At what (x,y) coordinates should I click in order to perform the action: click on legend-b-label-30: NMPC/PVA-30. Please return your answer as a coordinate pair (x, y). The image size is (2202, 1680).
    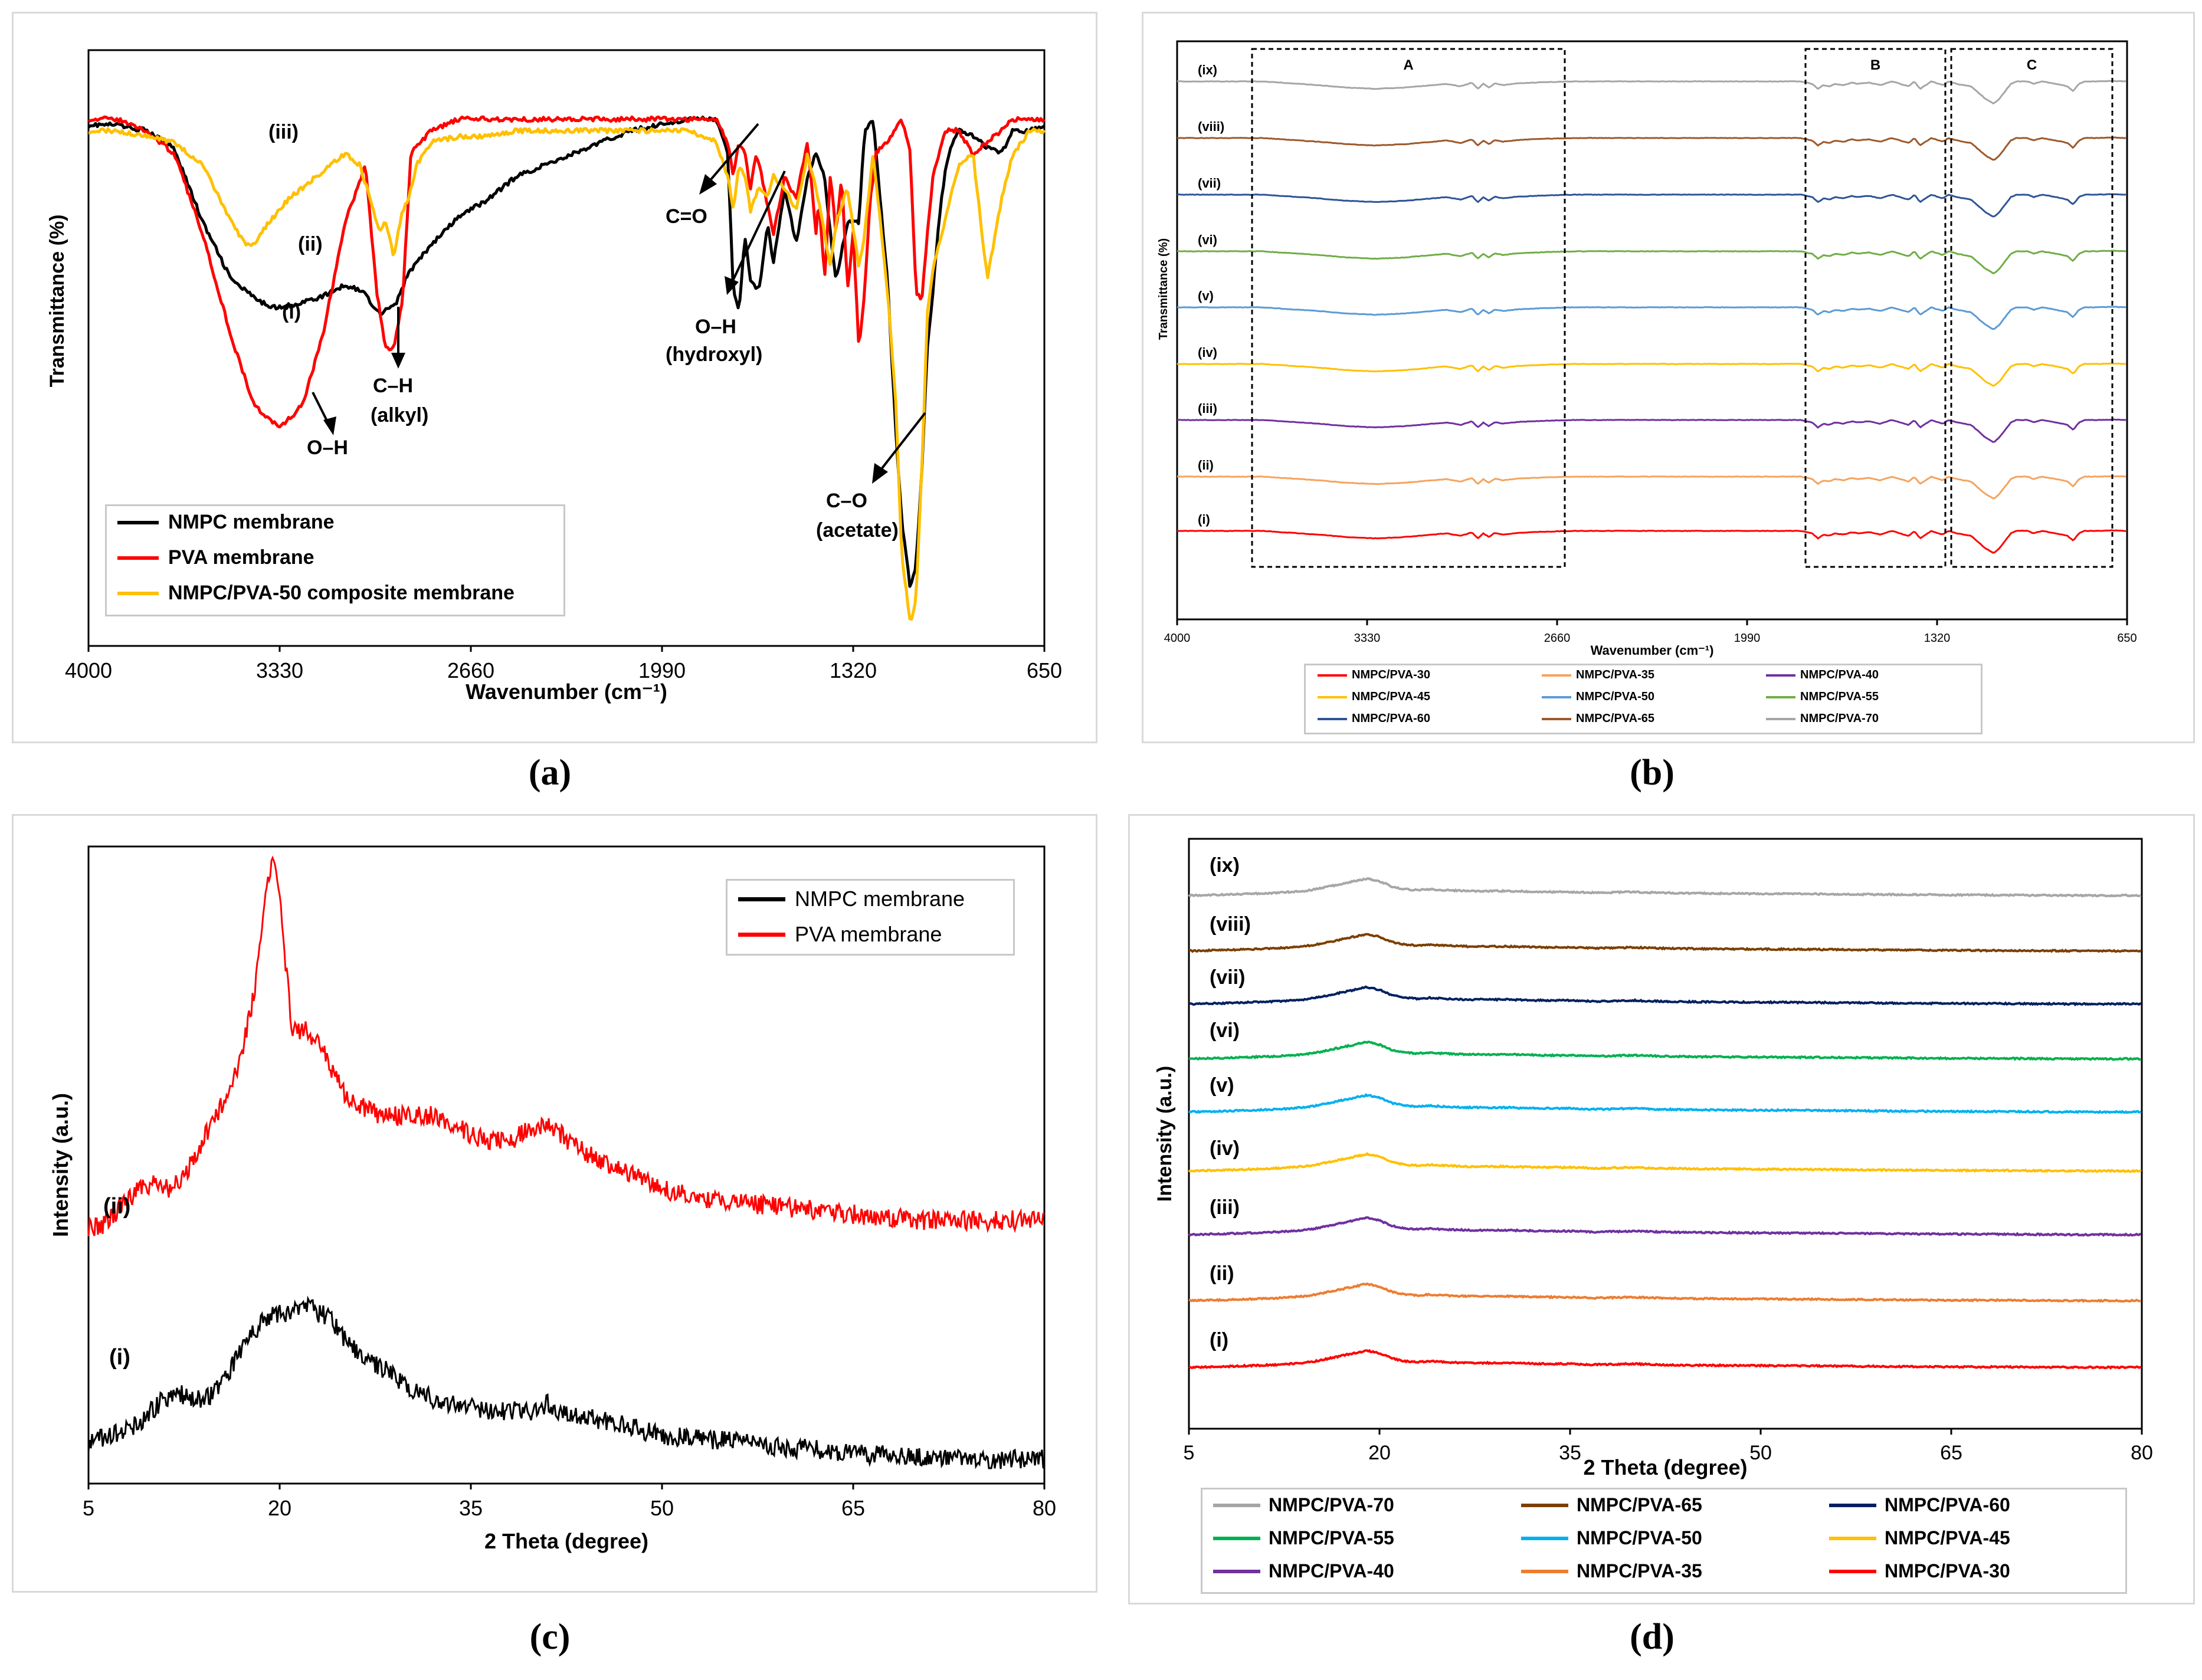
    Looking at the image, I should click on (1391, 674).